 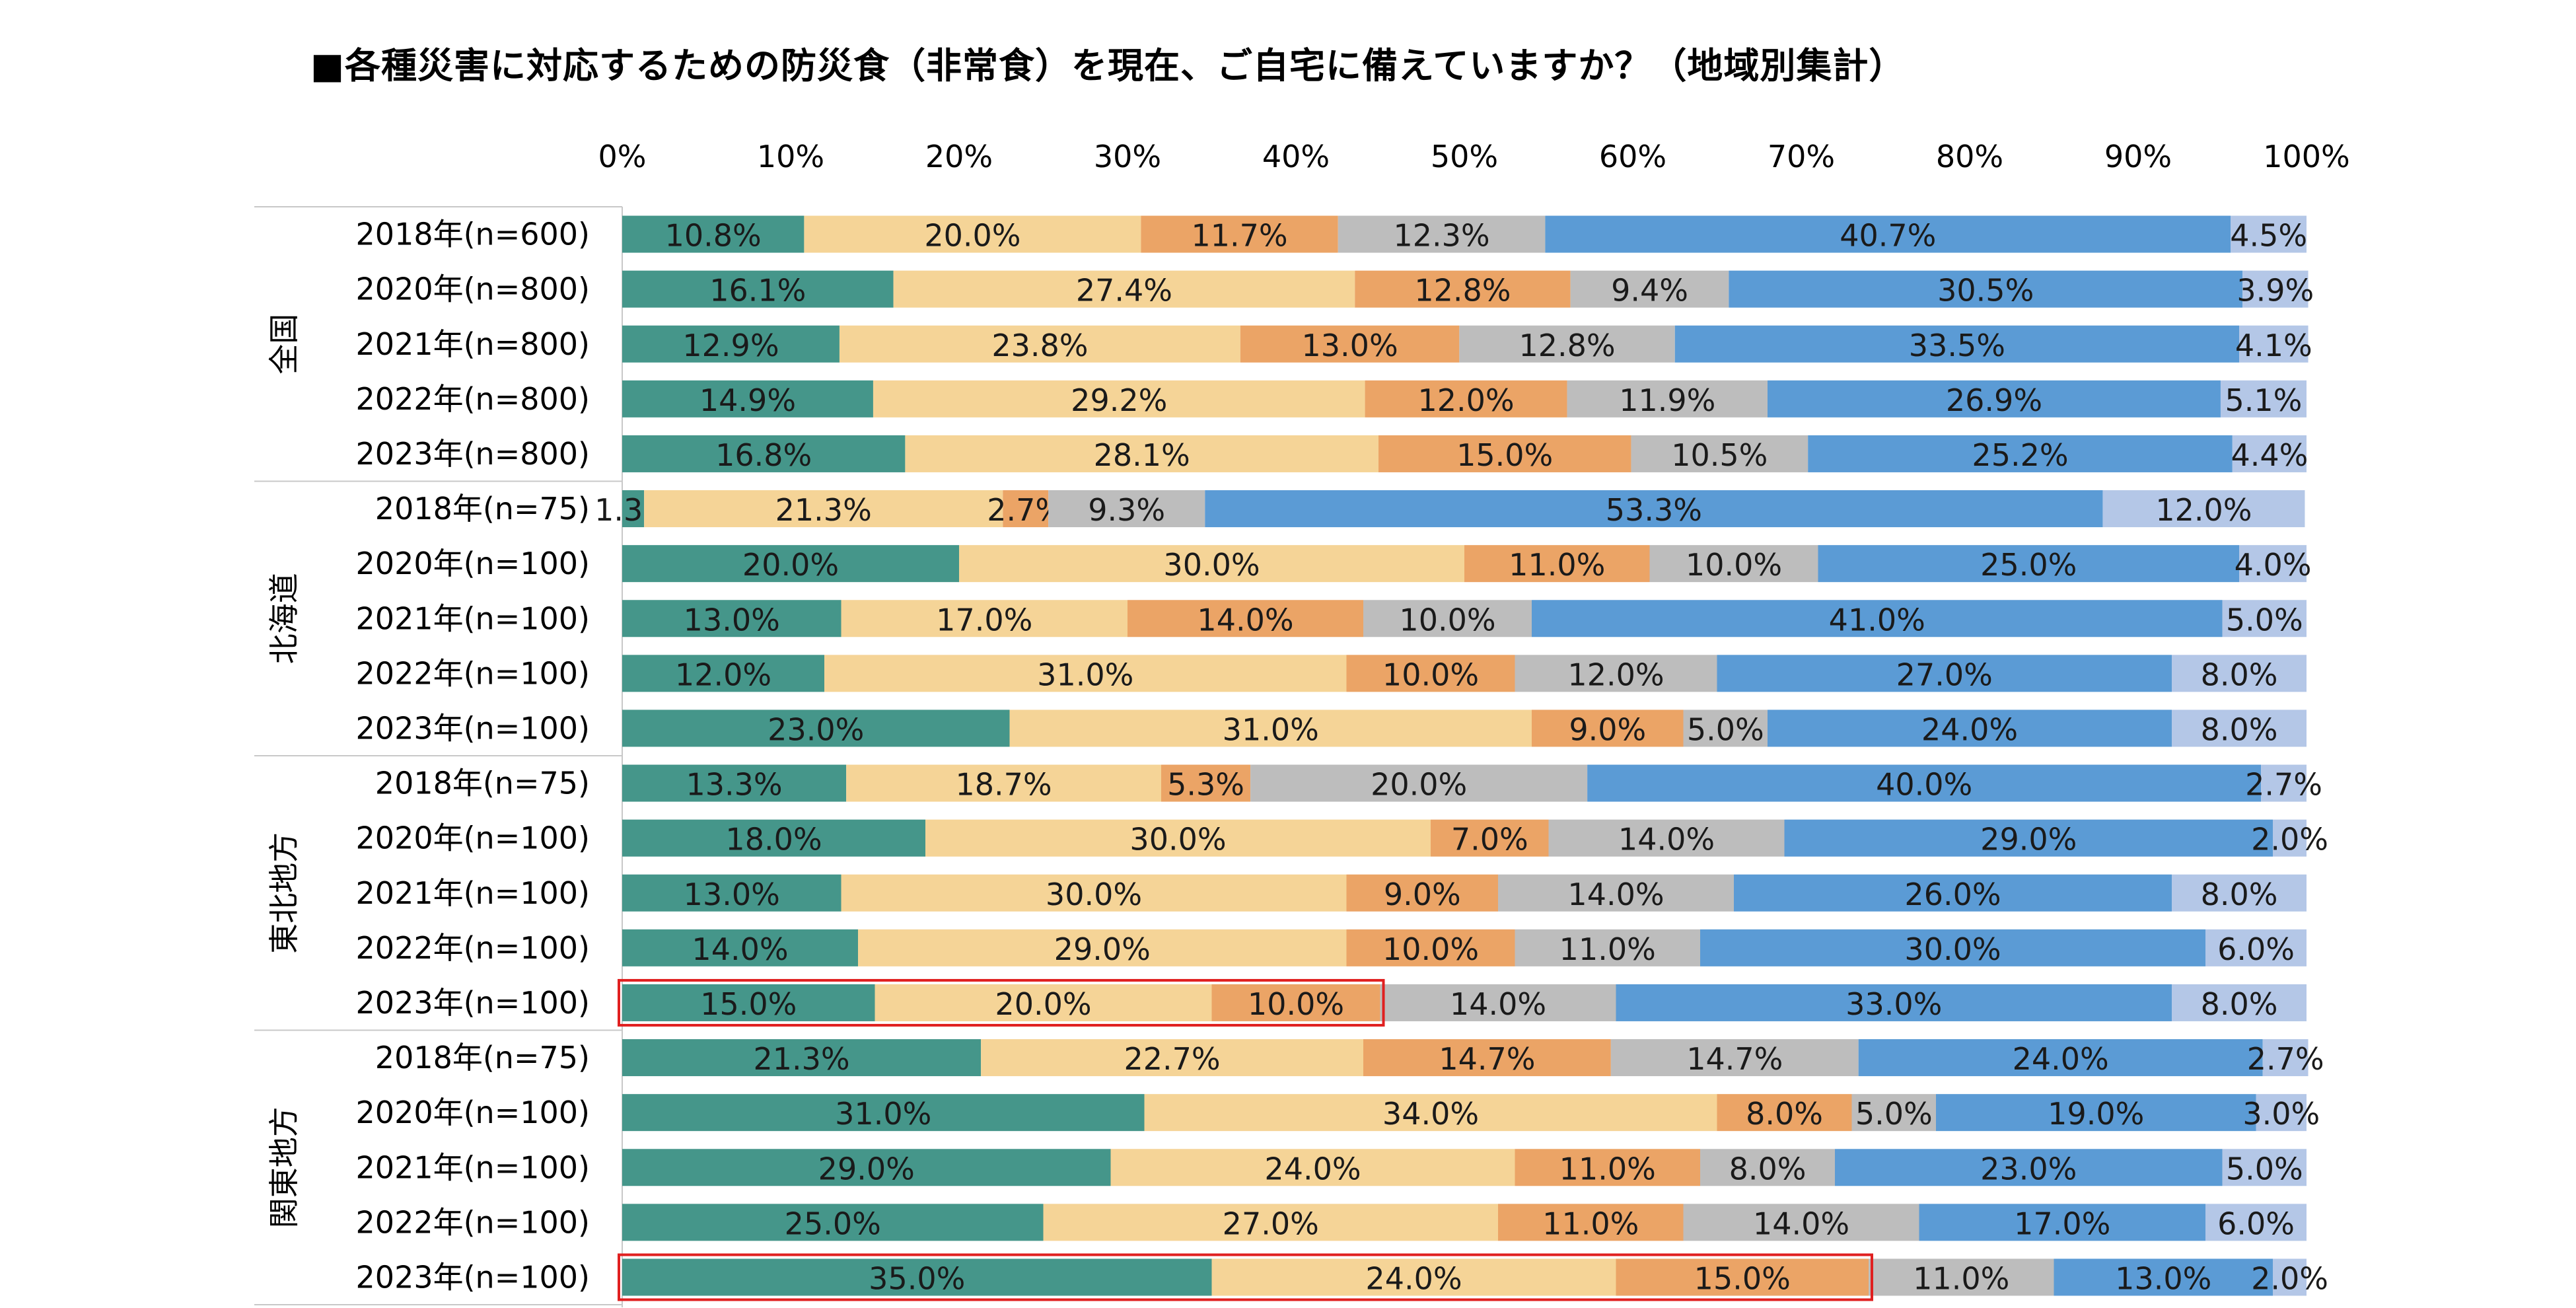 I want to click on data-label: 27.0%, so click(x=1271, y=1224).